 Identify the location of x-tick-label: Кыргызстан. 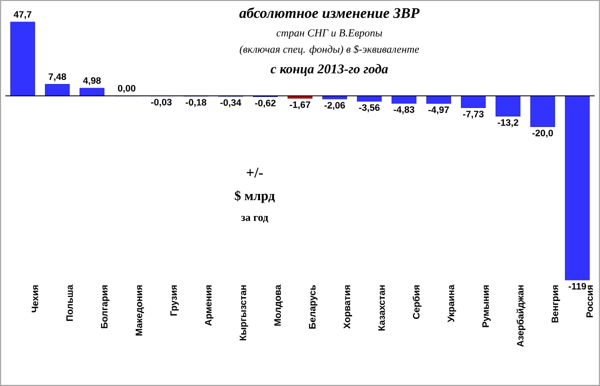
(244, 312).